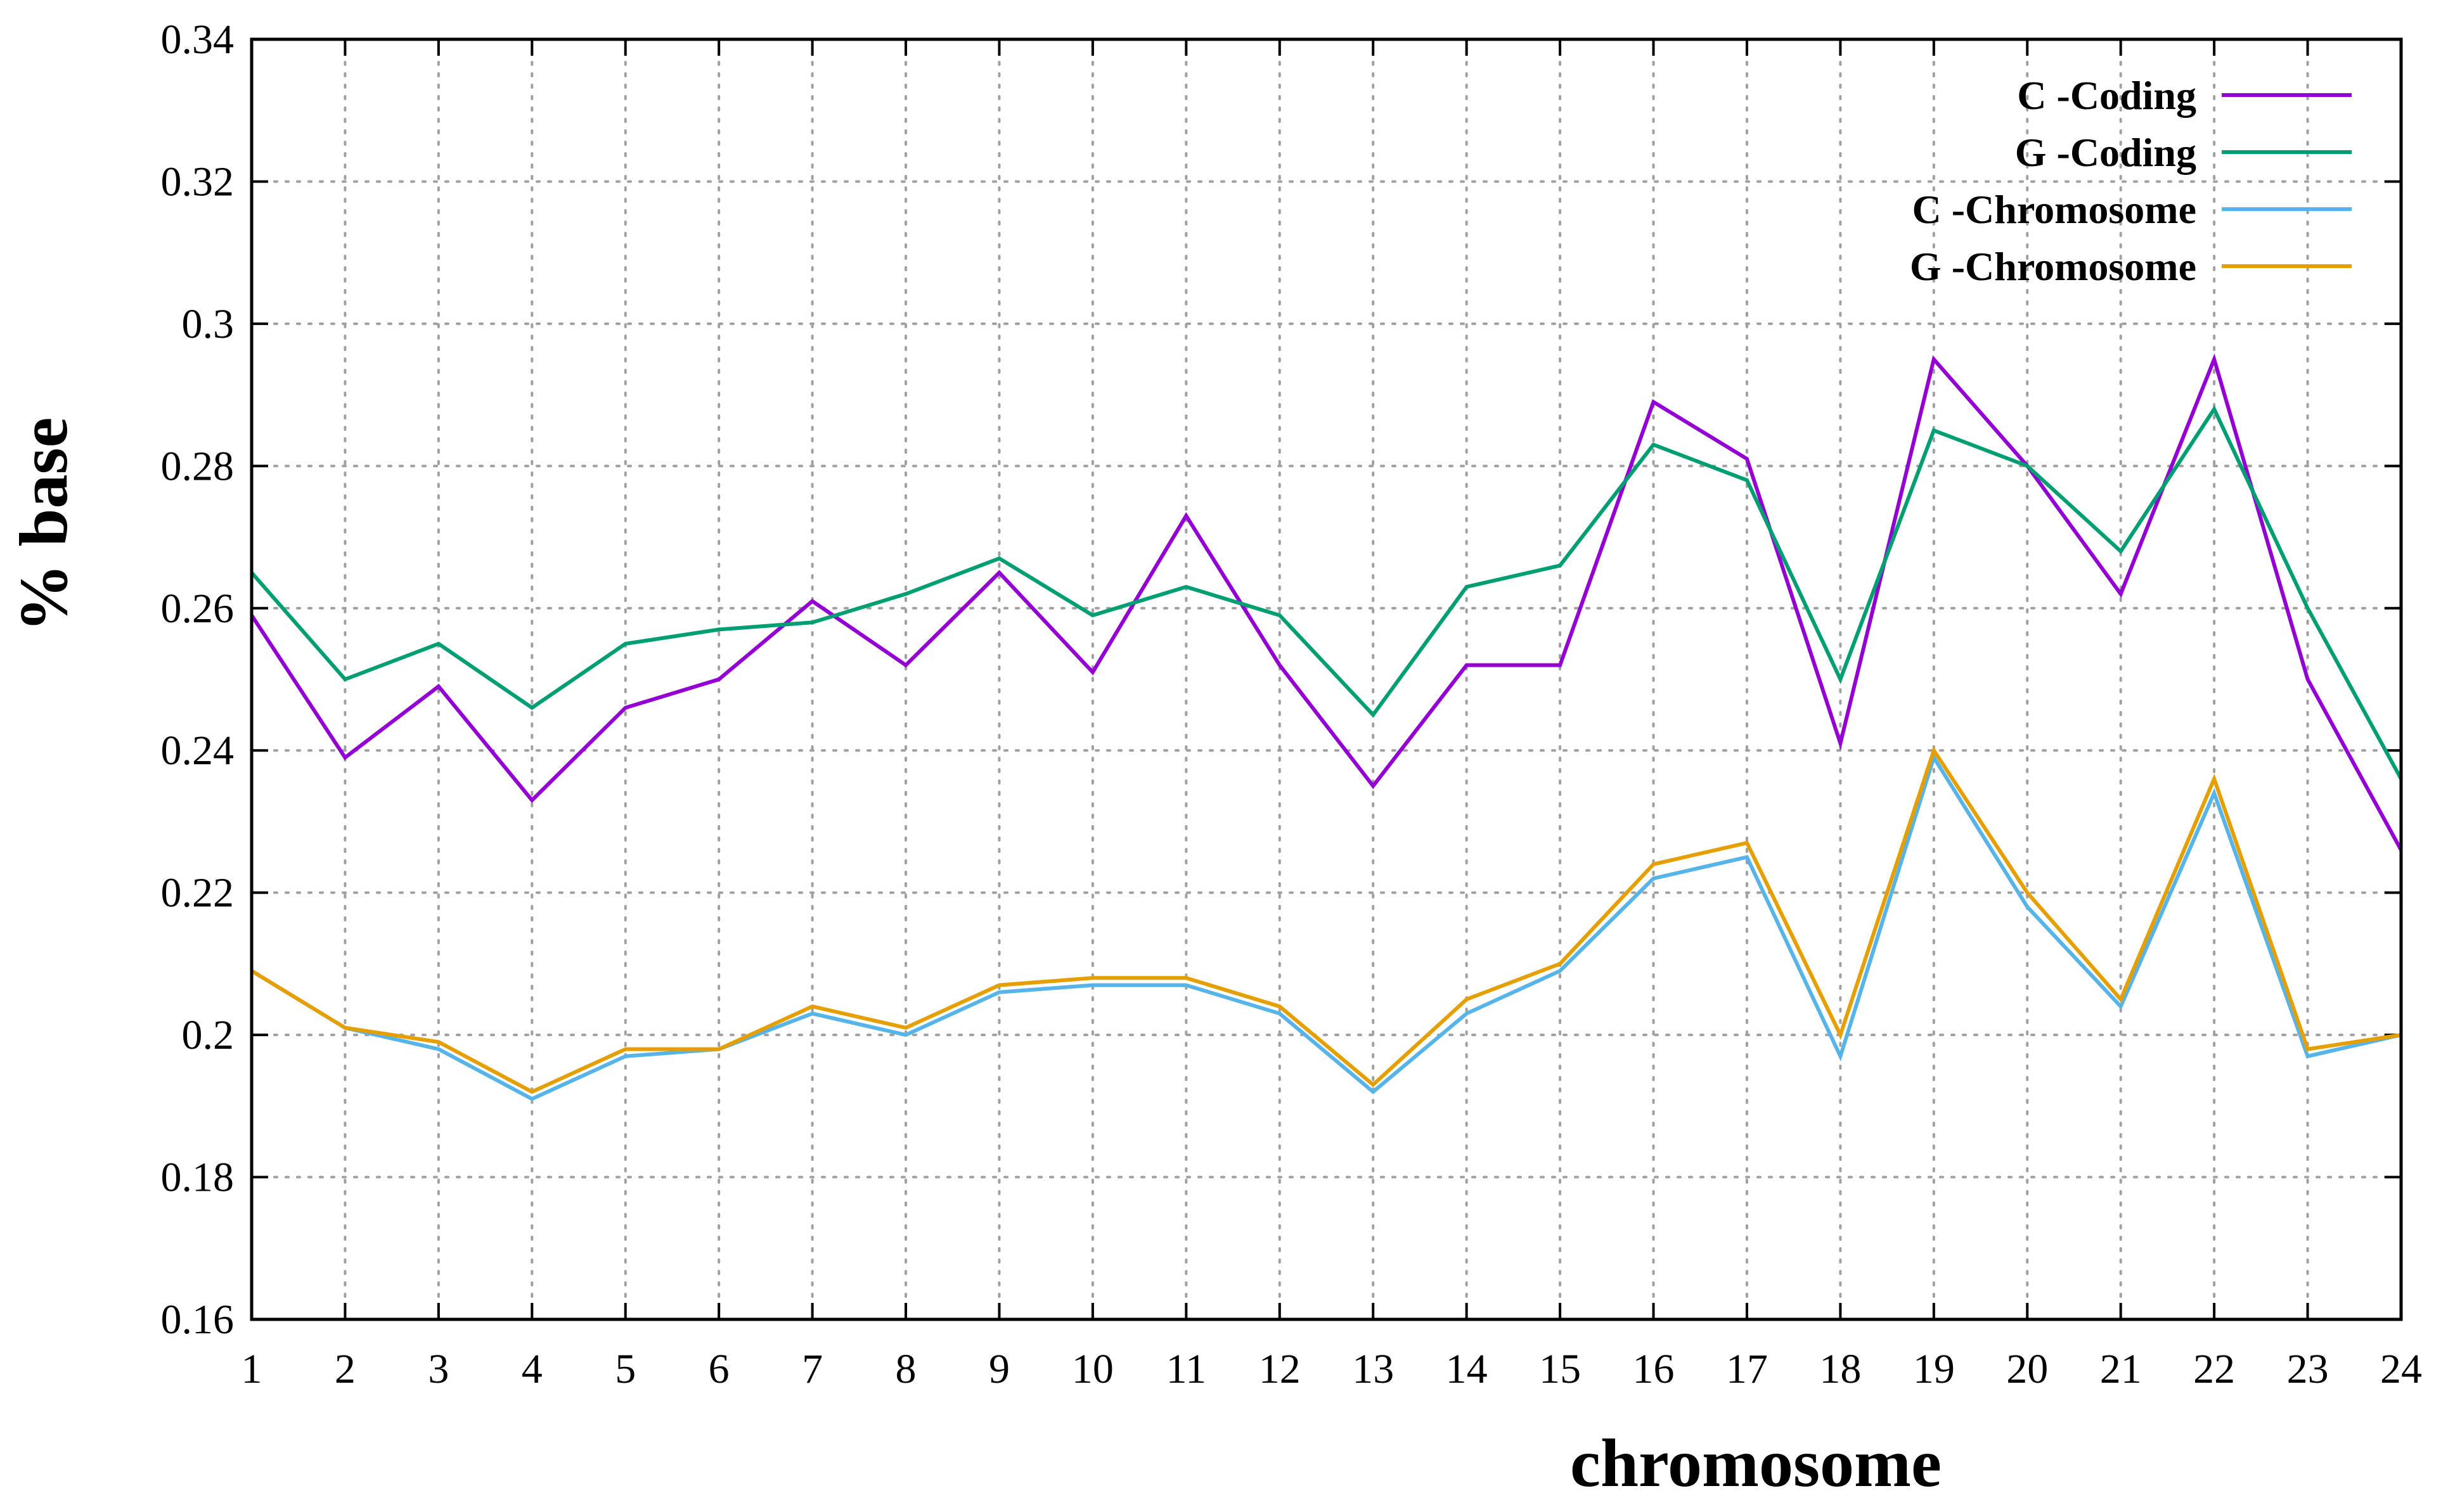  Describe the element at coordinates (813, 1369) in the screenshot. I see `x-tick-label: 7` at that location.